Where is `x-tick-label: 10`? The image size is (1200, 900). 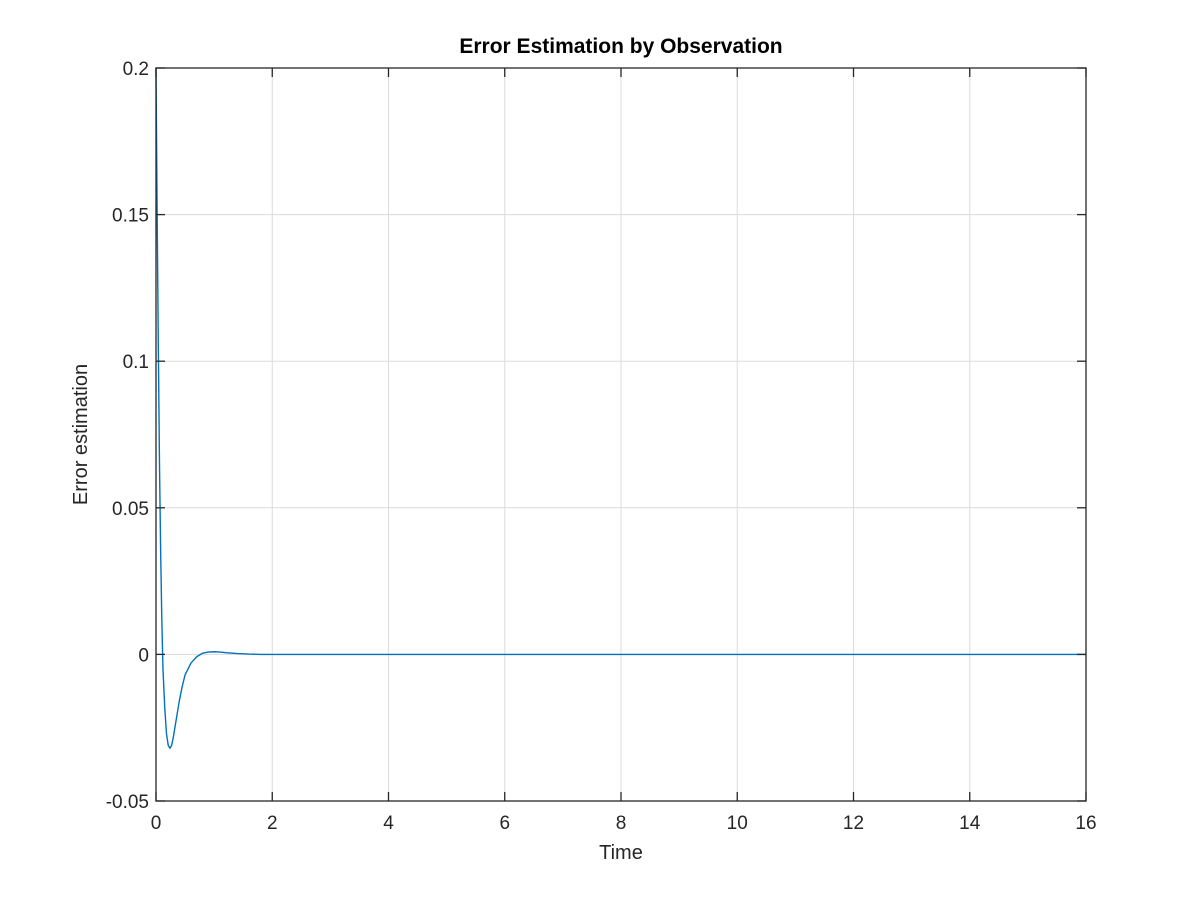
x-tick-label: 10 is located at coordinates (737, 823).